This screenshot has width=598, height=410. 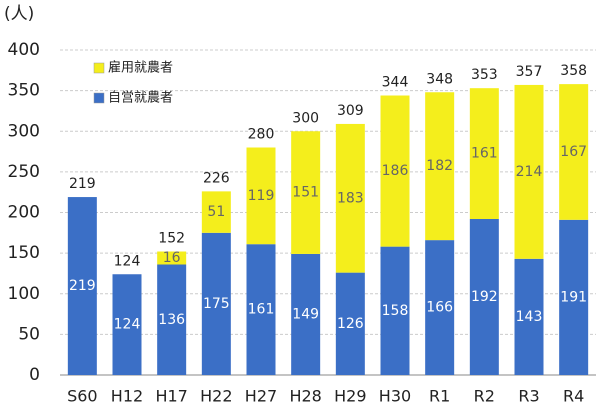 I want to click on total-label: 357, so click(x=529, y=72).